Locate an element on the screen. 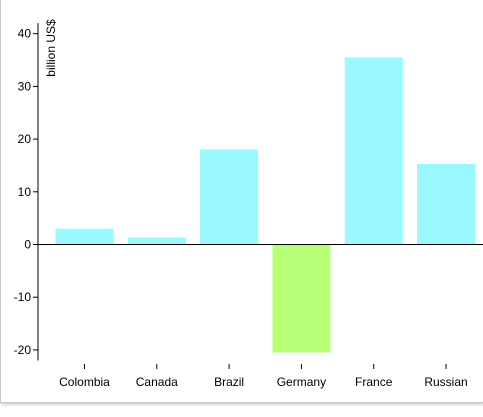  x-tick-label: Germany is located at coordinates (301, 382).